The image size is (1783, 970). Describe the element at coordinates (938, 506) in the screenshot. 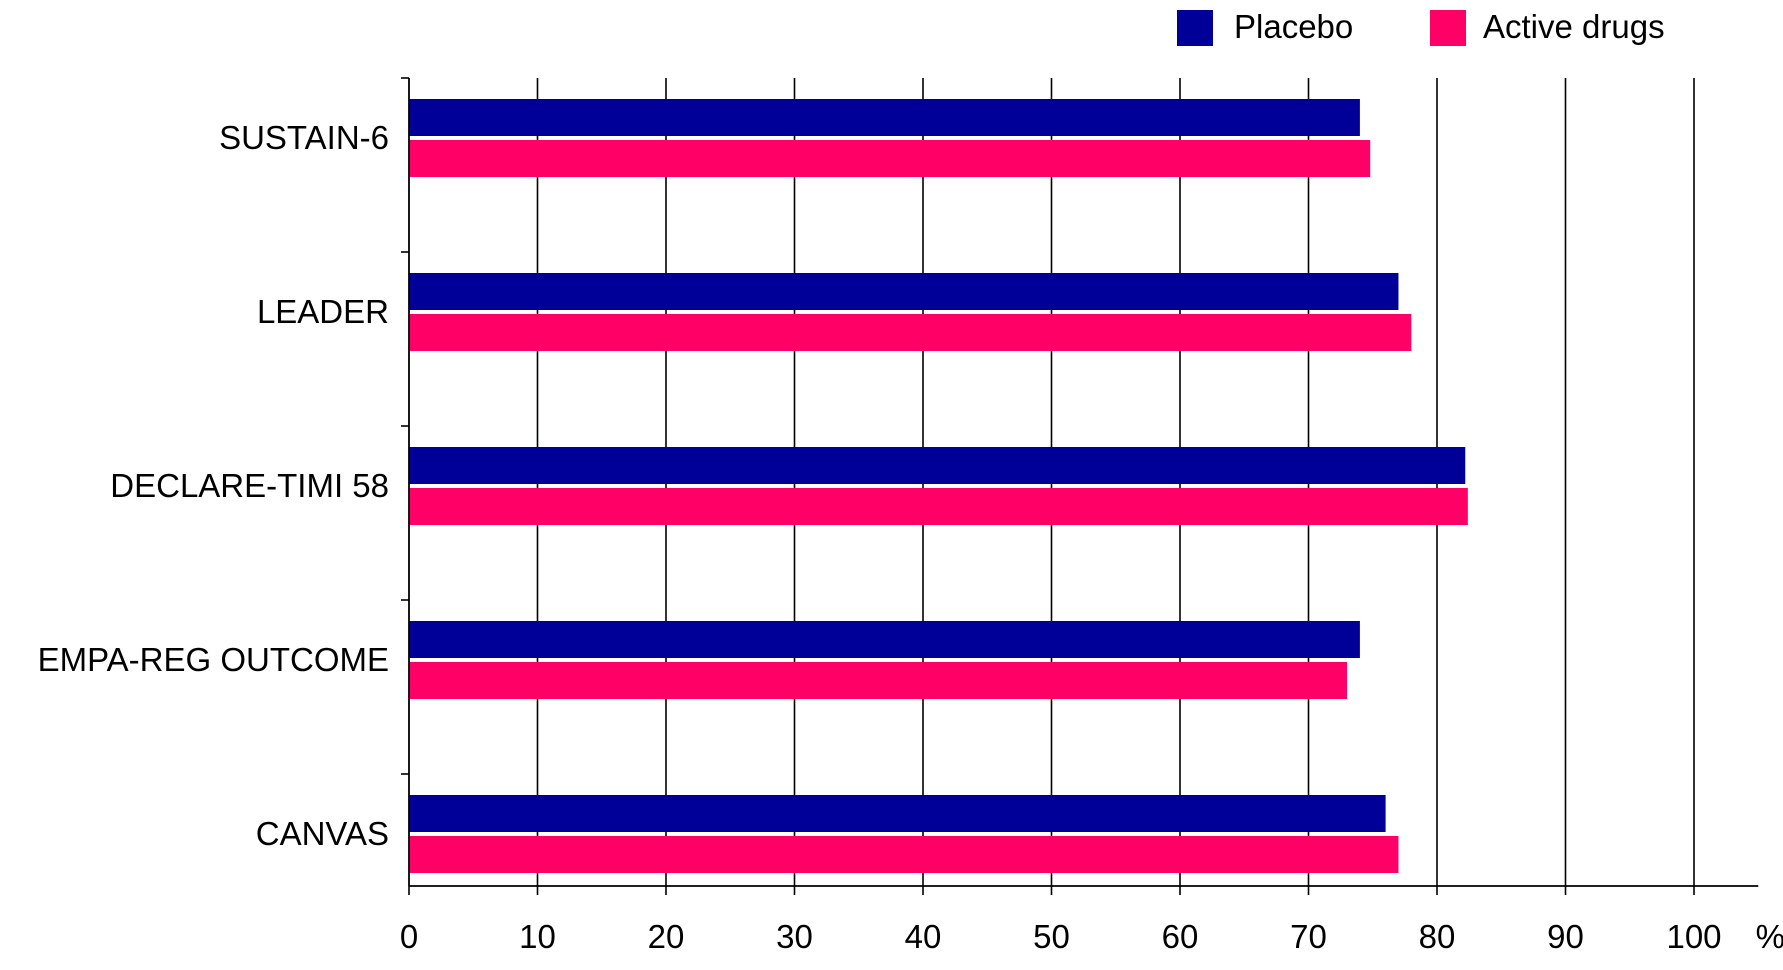

I see `bar-declare-timi-58-active-drugs` at that location.